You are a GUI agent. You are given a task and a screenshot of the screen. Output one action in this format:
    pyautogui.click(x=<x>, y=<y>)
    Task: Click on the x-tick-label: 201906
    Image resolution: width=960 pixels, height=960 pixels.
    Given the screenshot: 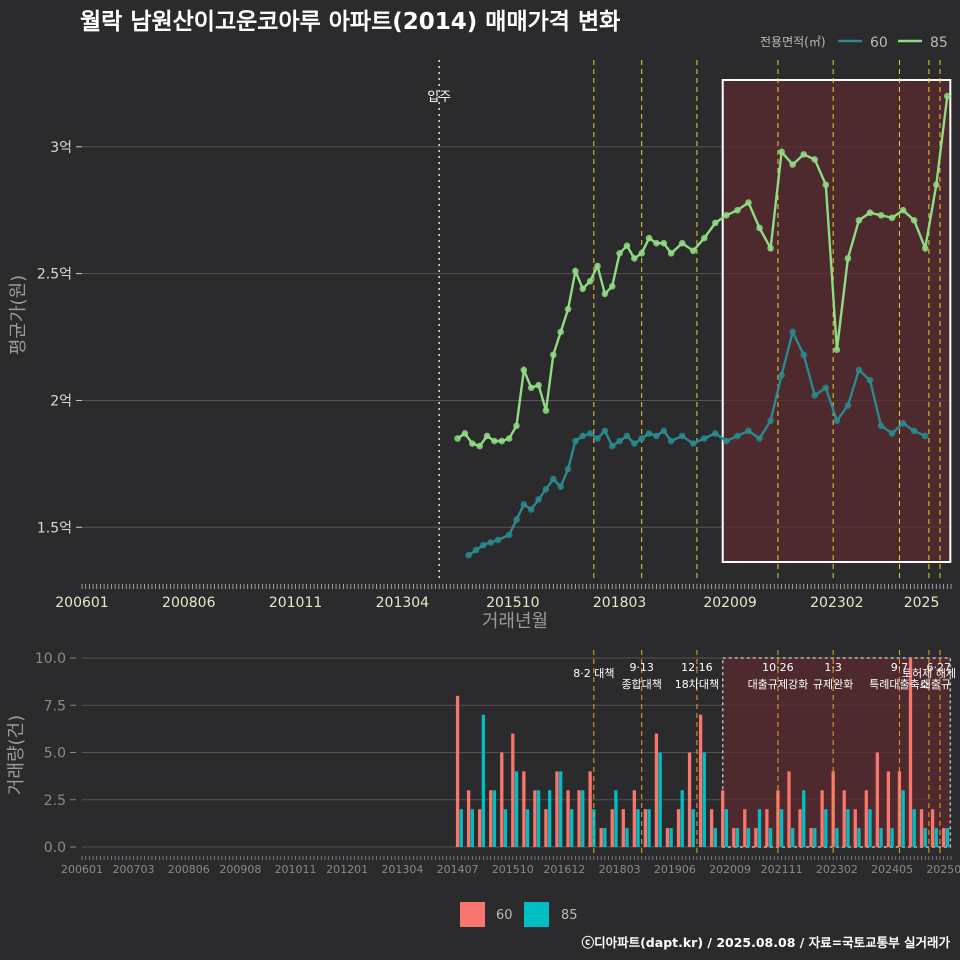 What is the action you would take?
    pyautogui.click(x=675, y=869)
    